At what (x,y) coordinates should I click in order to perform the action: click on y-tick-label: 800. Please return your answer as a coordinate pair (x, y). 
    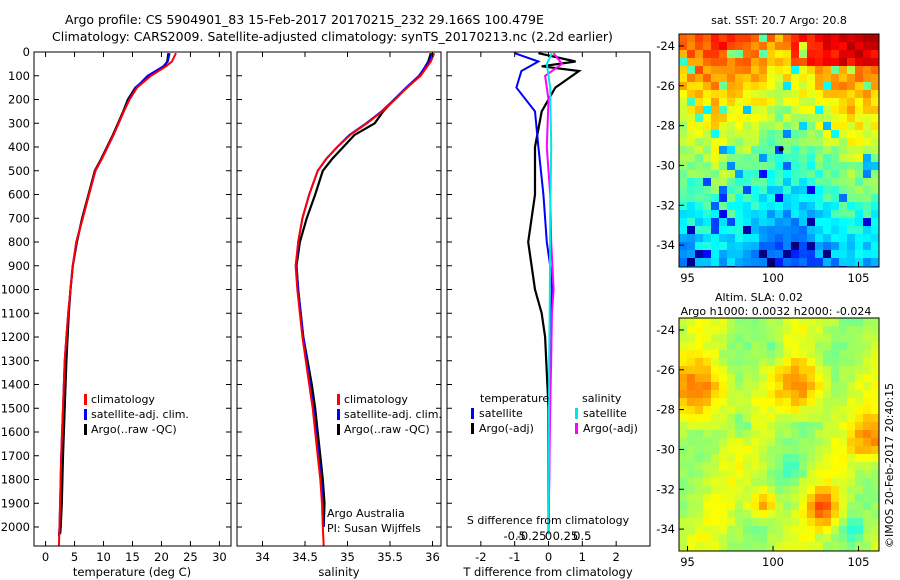
    Looking at the image, I should click on (19, 242).